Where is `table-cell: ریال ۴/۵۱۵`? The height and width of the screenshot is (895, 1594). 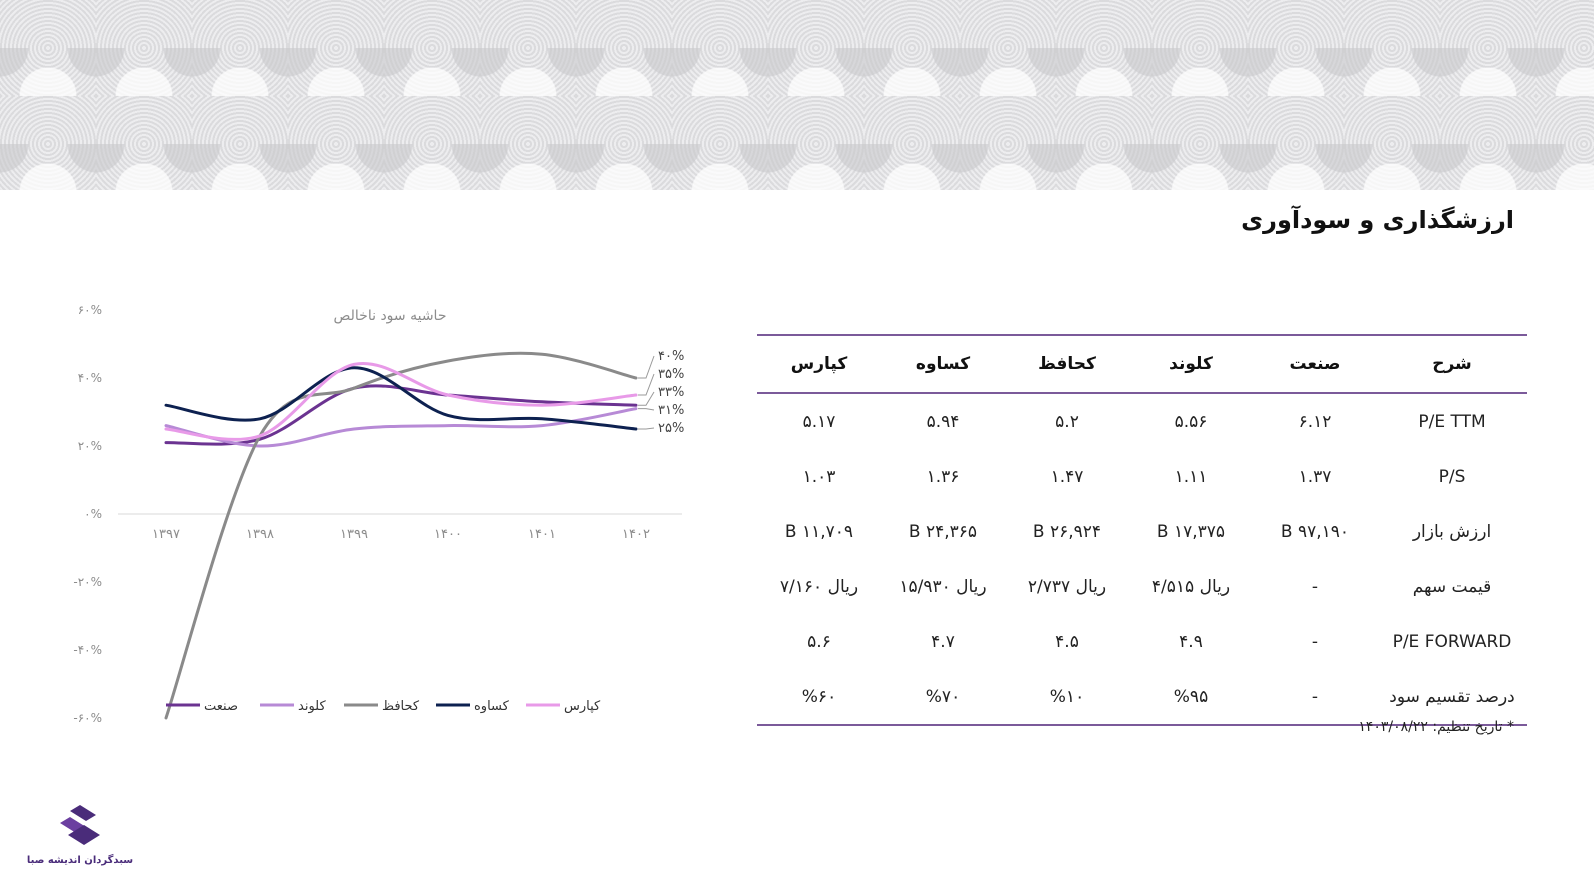 table-cell: ریال ۴/۵۱۵ is located at coordinates (1191, 586).